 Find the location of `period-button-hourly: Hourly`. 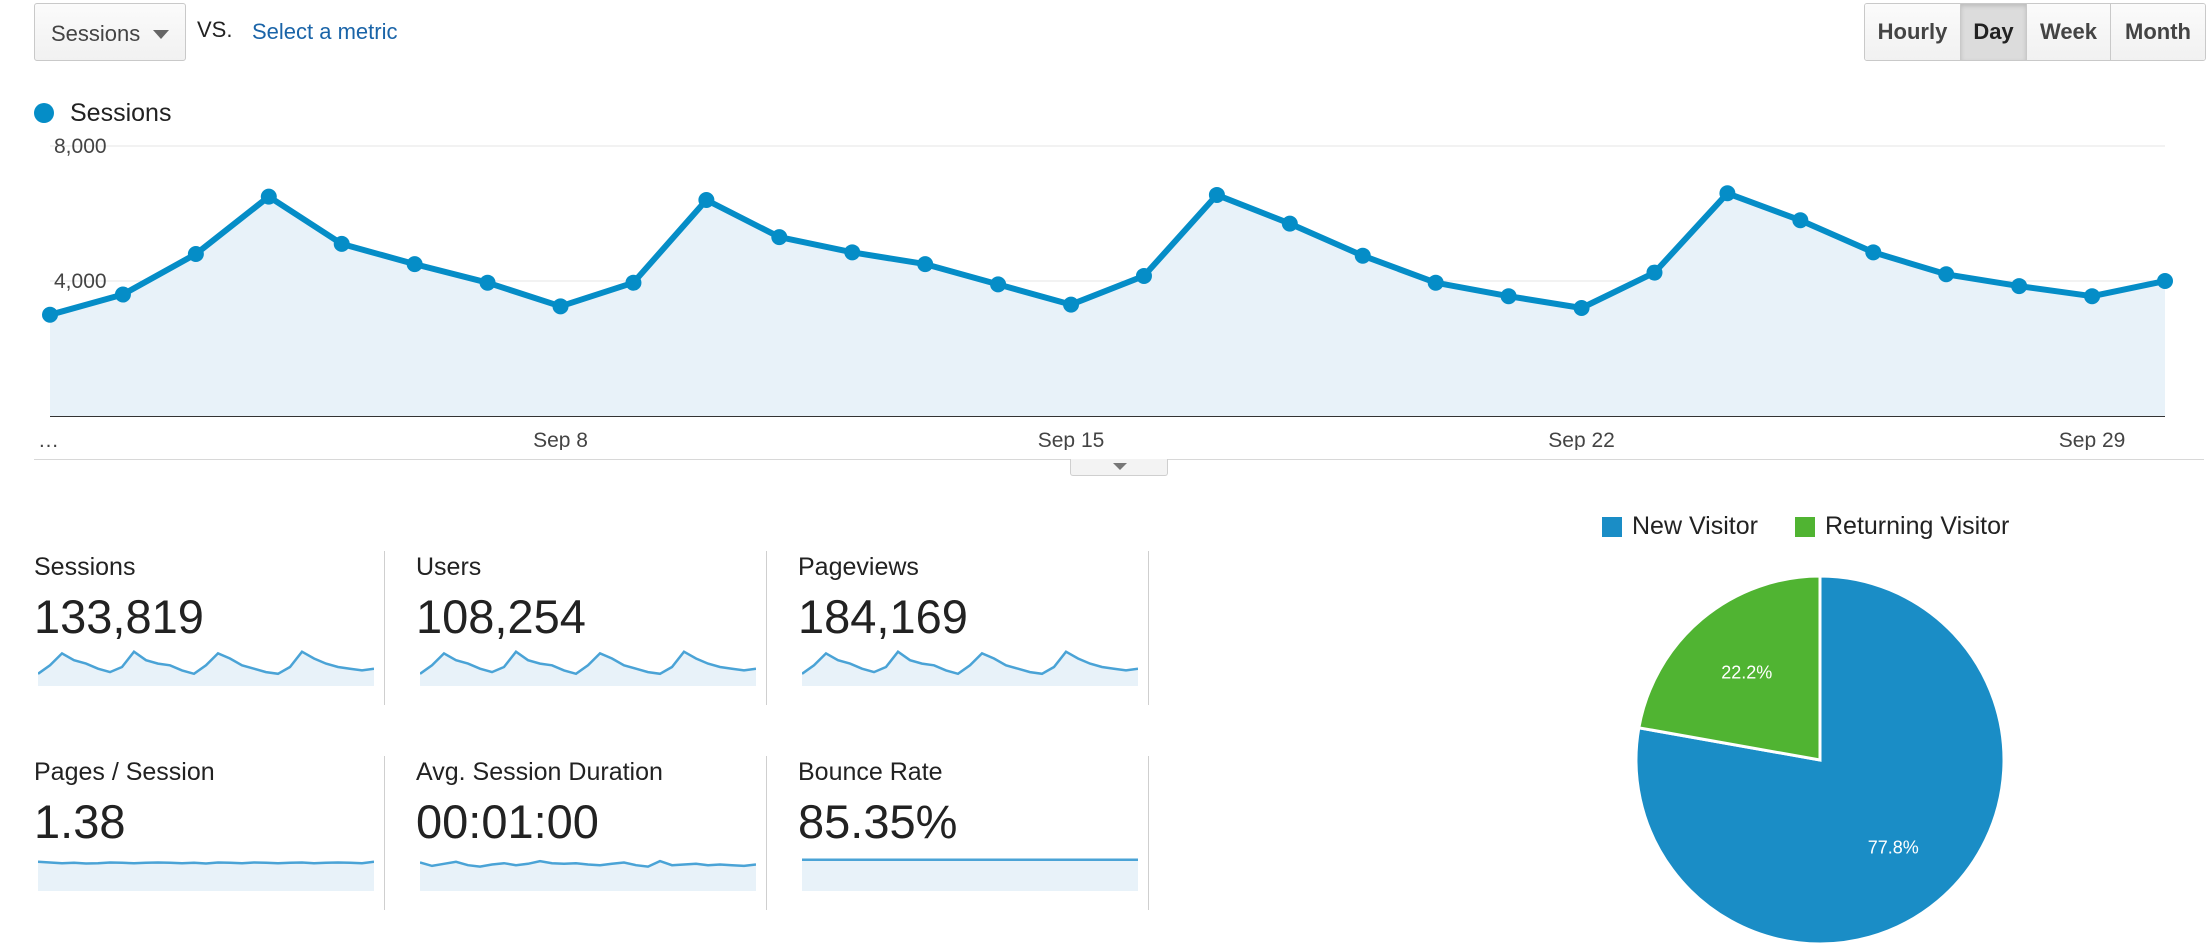

period-button-hourly: Hourly is located at coordinates (1913, 32).